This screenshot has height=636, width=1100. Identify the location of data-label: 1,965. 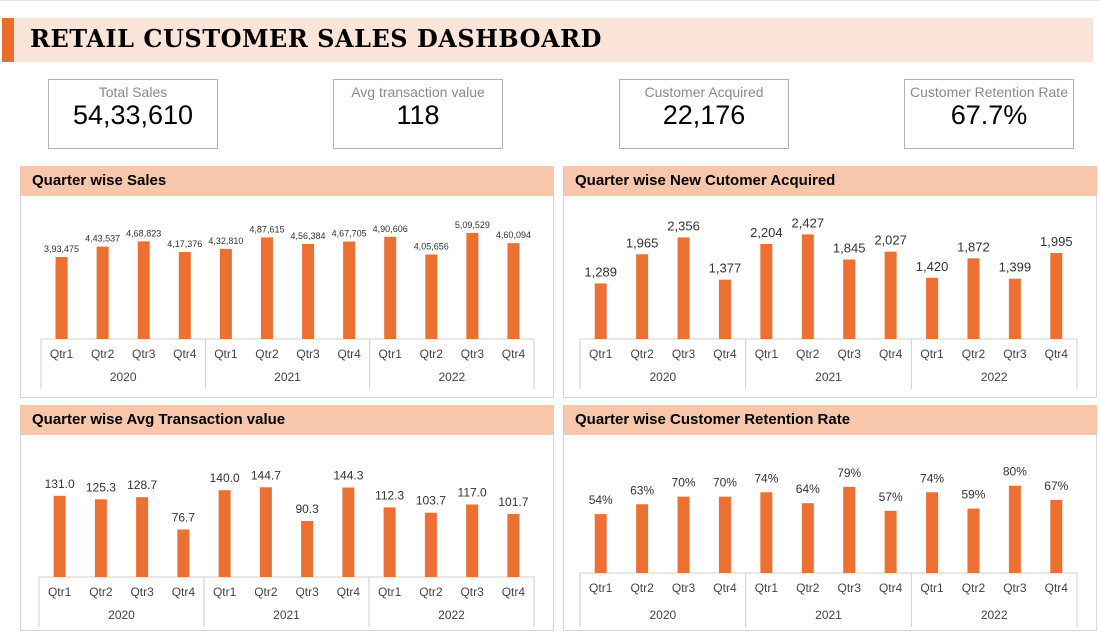
(642, 242).